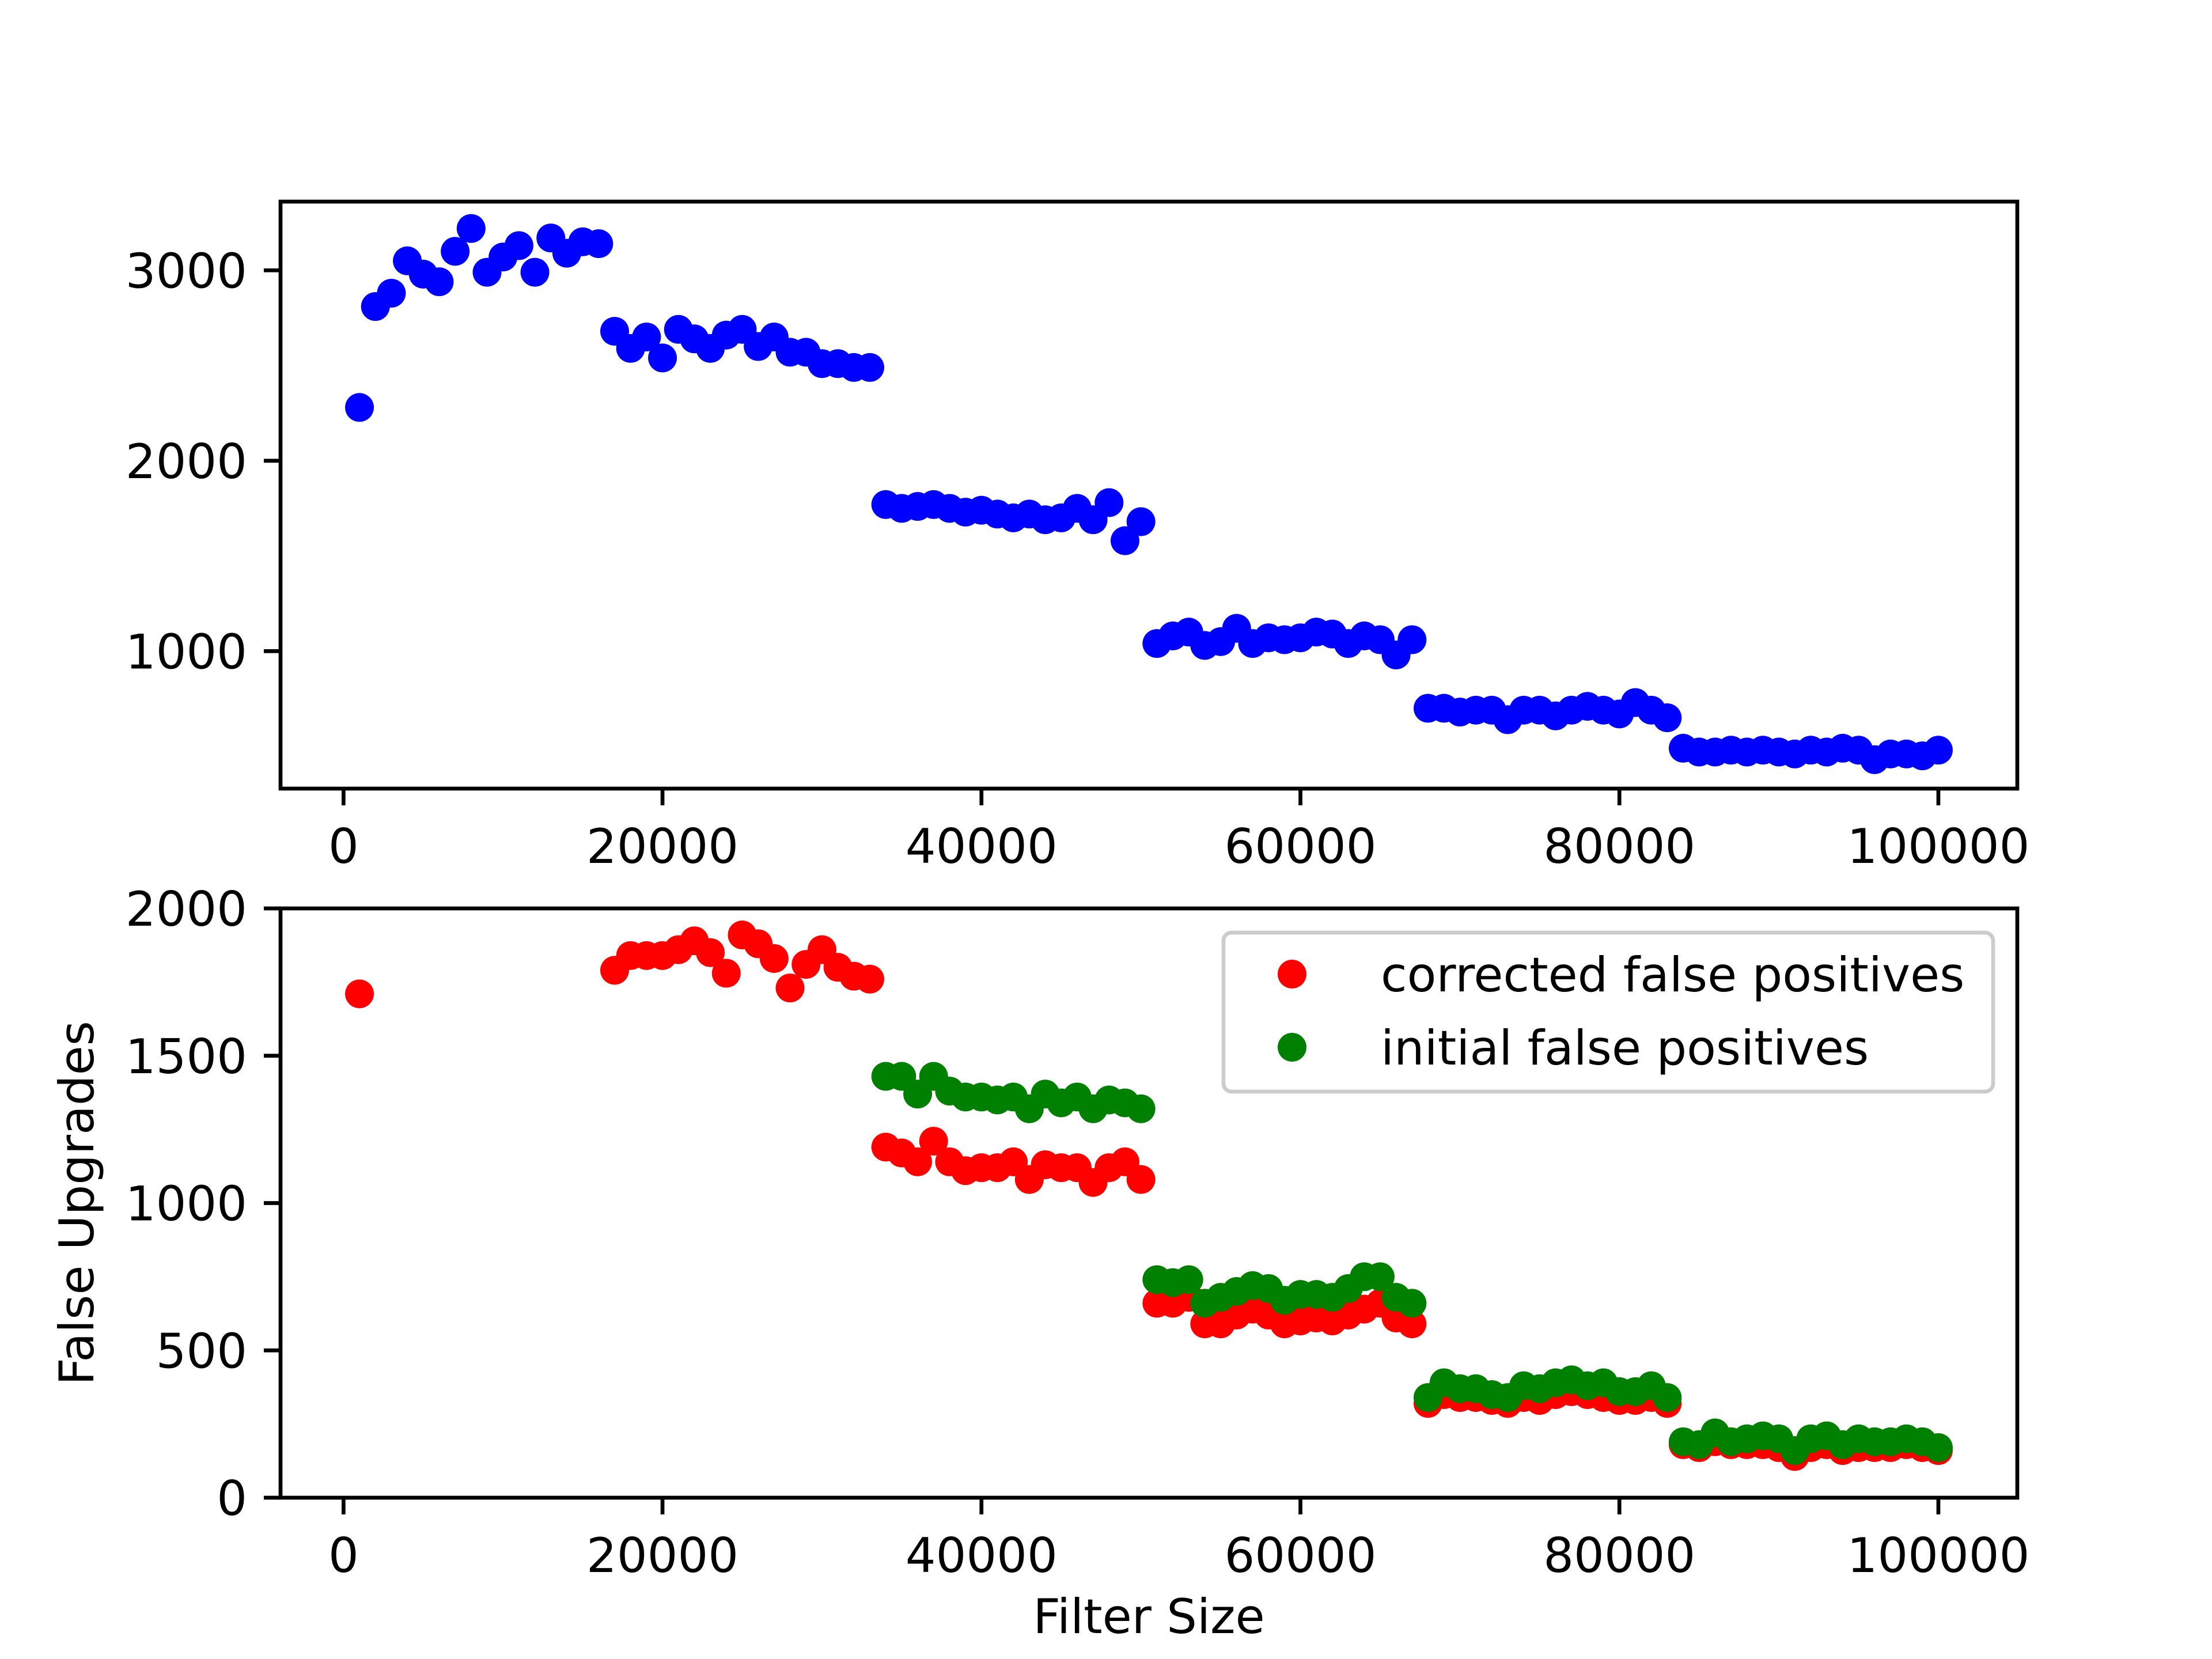  I want to click on y-axis-label: False Upgrades, so click(77, 1203).